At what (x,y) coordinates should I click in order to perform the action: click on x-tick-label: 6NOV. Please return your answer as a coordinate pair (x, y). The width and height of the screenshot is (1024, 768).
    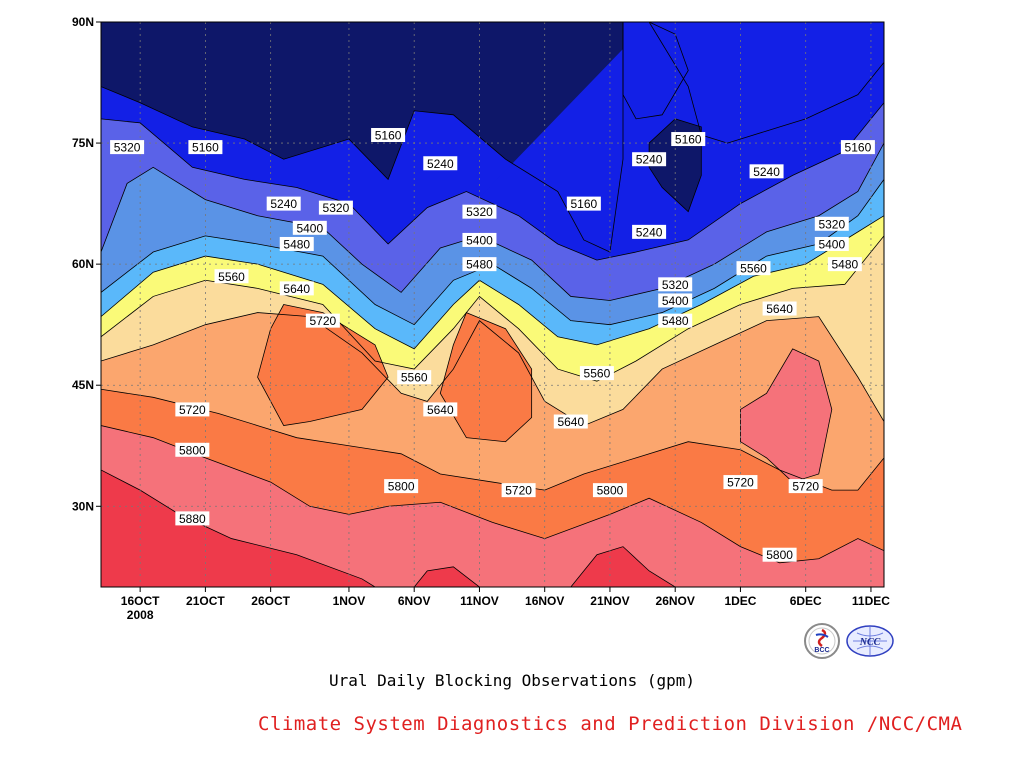
    Looking at the image, I should click on (414, 601).